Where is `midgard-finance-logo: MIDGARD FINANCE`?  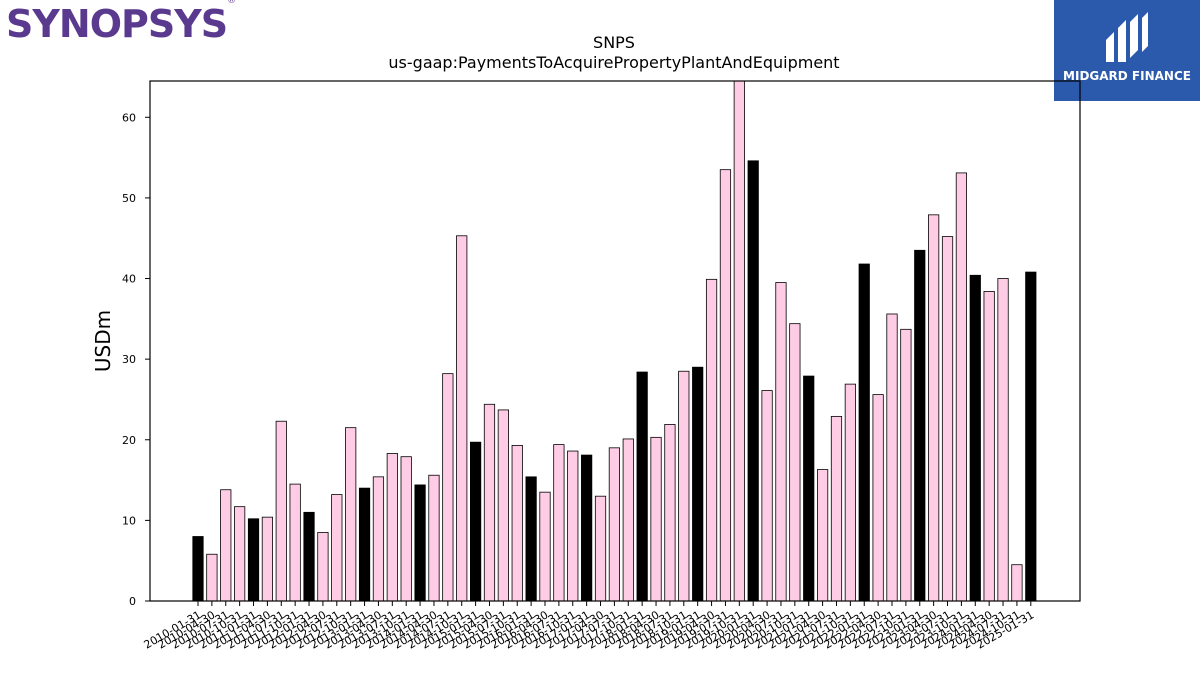
midgard-finance-logo: MIDGARD FINANCE is located at coordinates (1127, 50).